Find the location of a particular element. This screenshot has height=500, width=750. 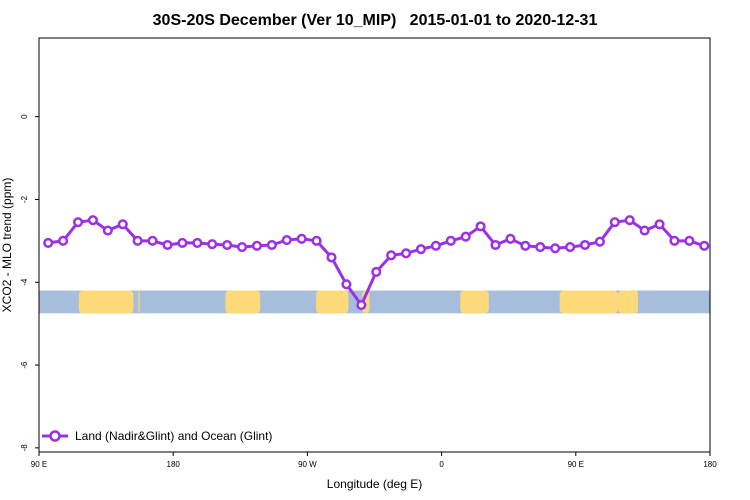

ocean-band is located at coordinates (374, 302).